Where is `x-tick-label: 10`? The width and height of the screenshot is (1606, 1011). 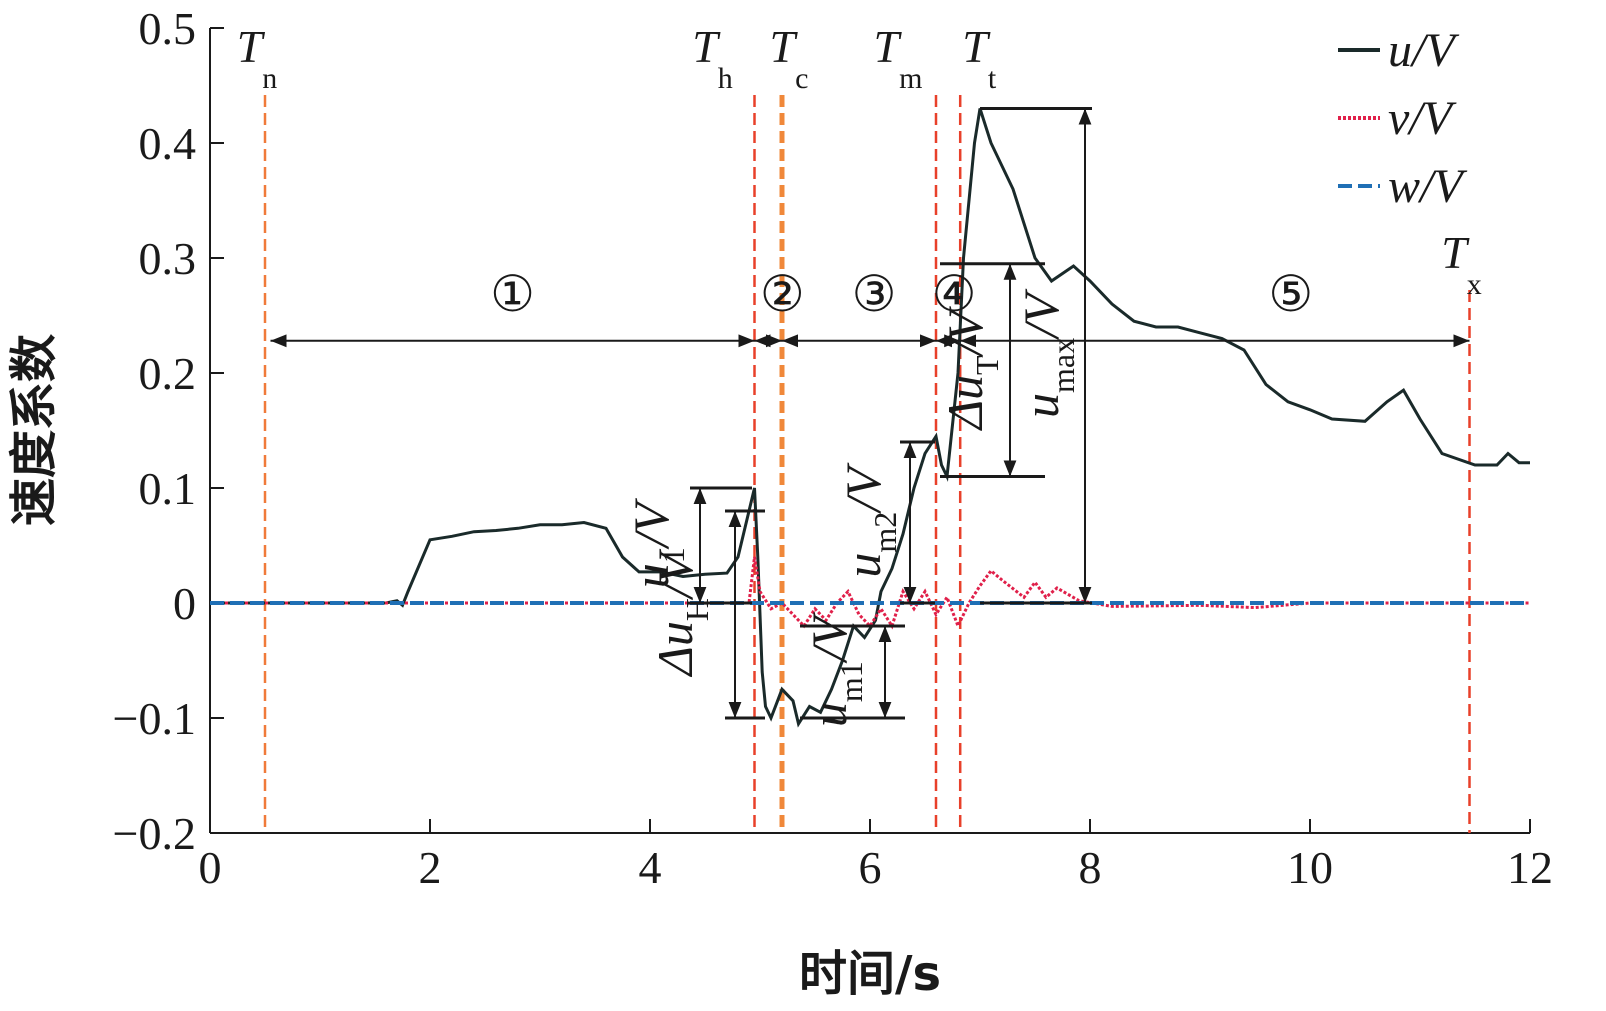 x-tick-label: 10 is located at coordinates (1310, 867).